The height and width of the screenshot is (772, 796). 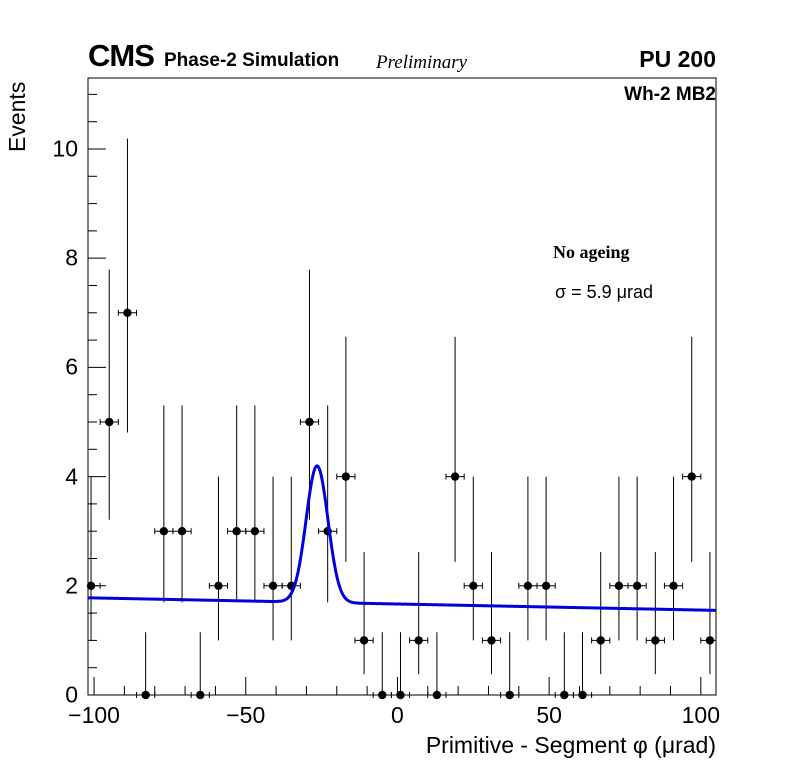 I want to click on x-tick-label: 100, so click(x=701, y=715).